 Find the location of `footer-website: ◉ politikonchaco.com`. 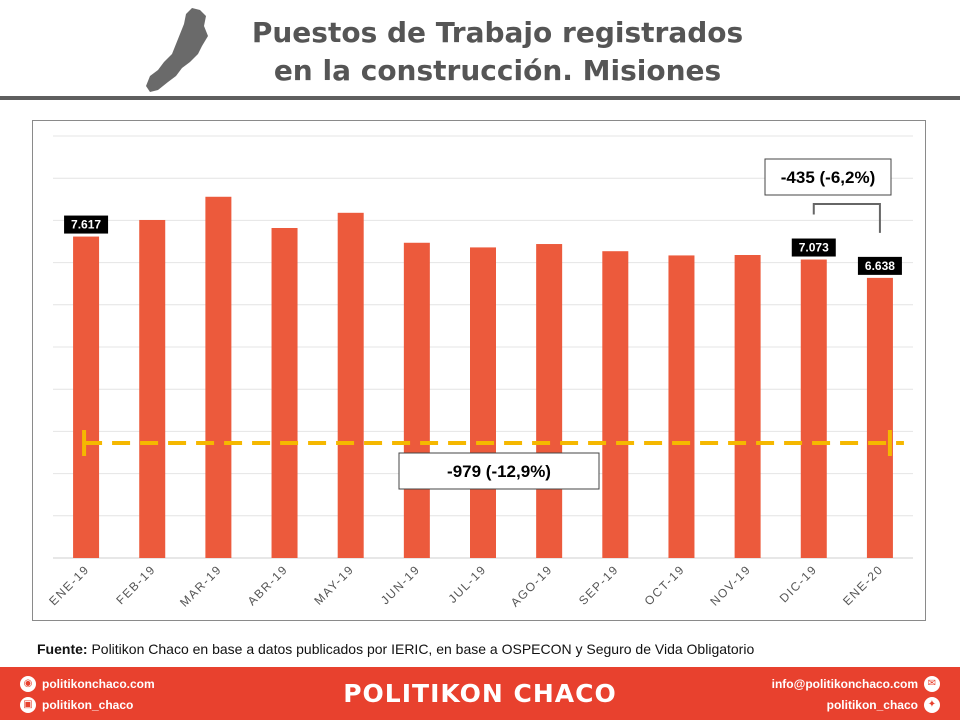

footer-website: ◉ politikonchaco.com is located at coordinates (87, 684).